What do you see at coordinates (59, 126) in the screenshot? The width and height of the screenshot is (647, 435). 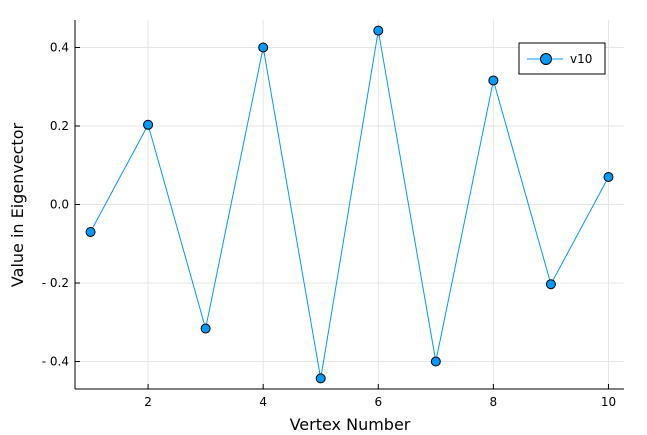 I see `y-tick-label: 0.2` at bounding box center [59, 126].